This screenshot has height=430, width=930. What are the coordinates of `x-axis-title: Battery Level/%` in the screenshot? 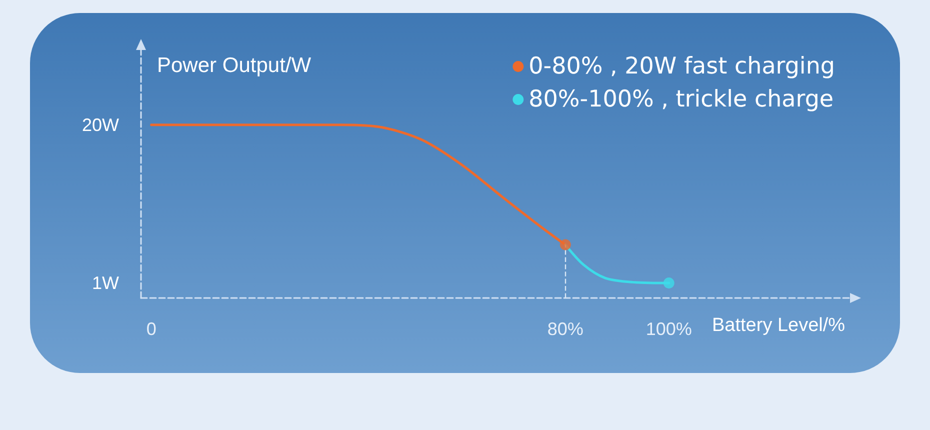 It's located at (779, 325).